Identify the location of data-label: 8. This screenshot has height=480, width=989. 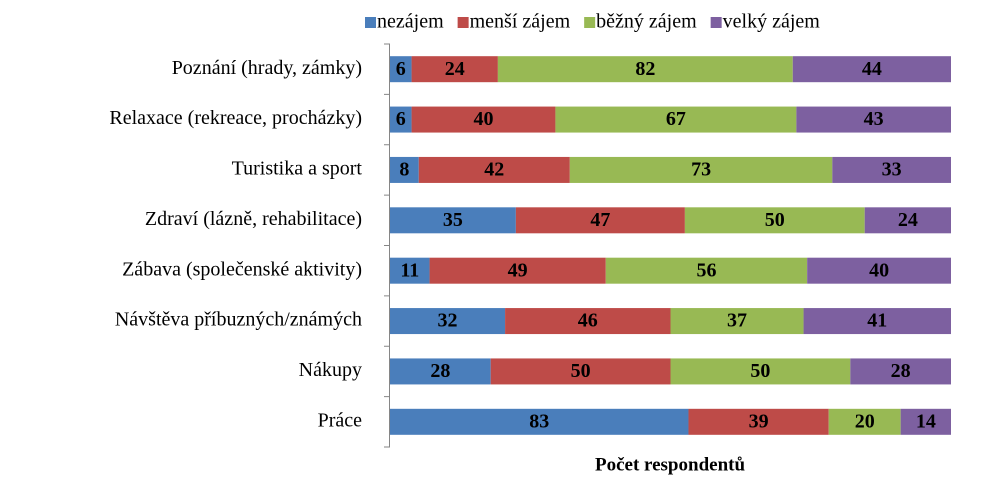
(404, 170).